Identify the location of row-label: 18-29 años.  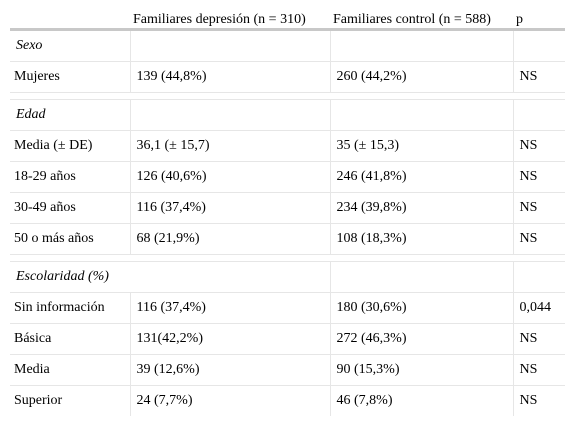
(70, 177).